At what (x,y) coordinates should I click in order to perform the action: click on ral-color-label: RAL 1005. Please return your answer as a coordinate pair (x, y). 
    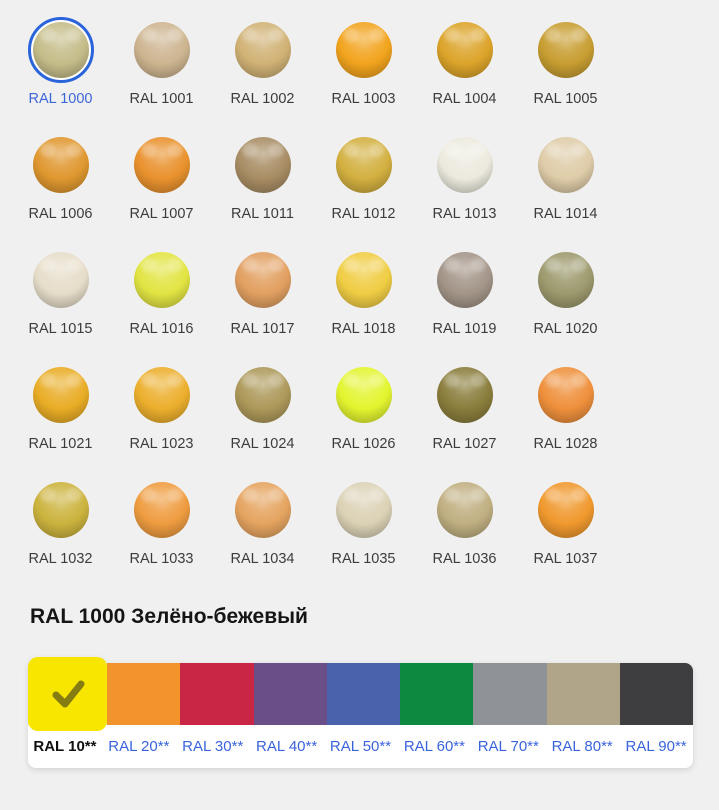
    Looking at the image, I should click on (565, 99).